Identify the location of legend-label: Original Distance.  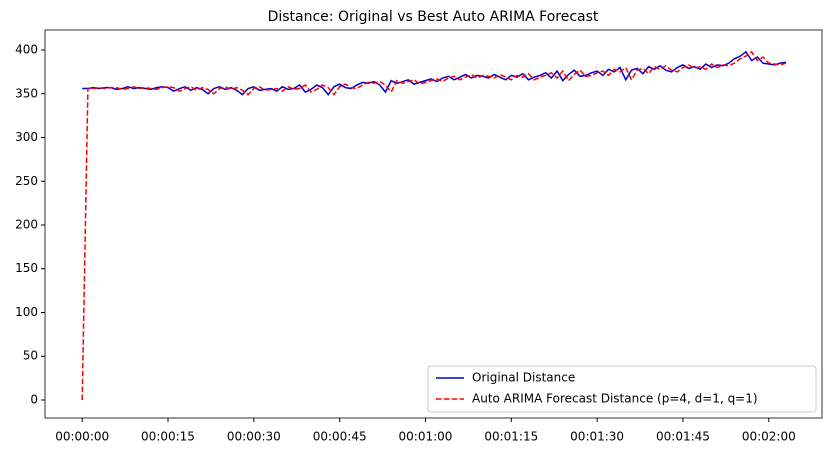
(523, 378).